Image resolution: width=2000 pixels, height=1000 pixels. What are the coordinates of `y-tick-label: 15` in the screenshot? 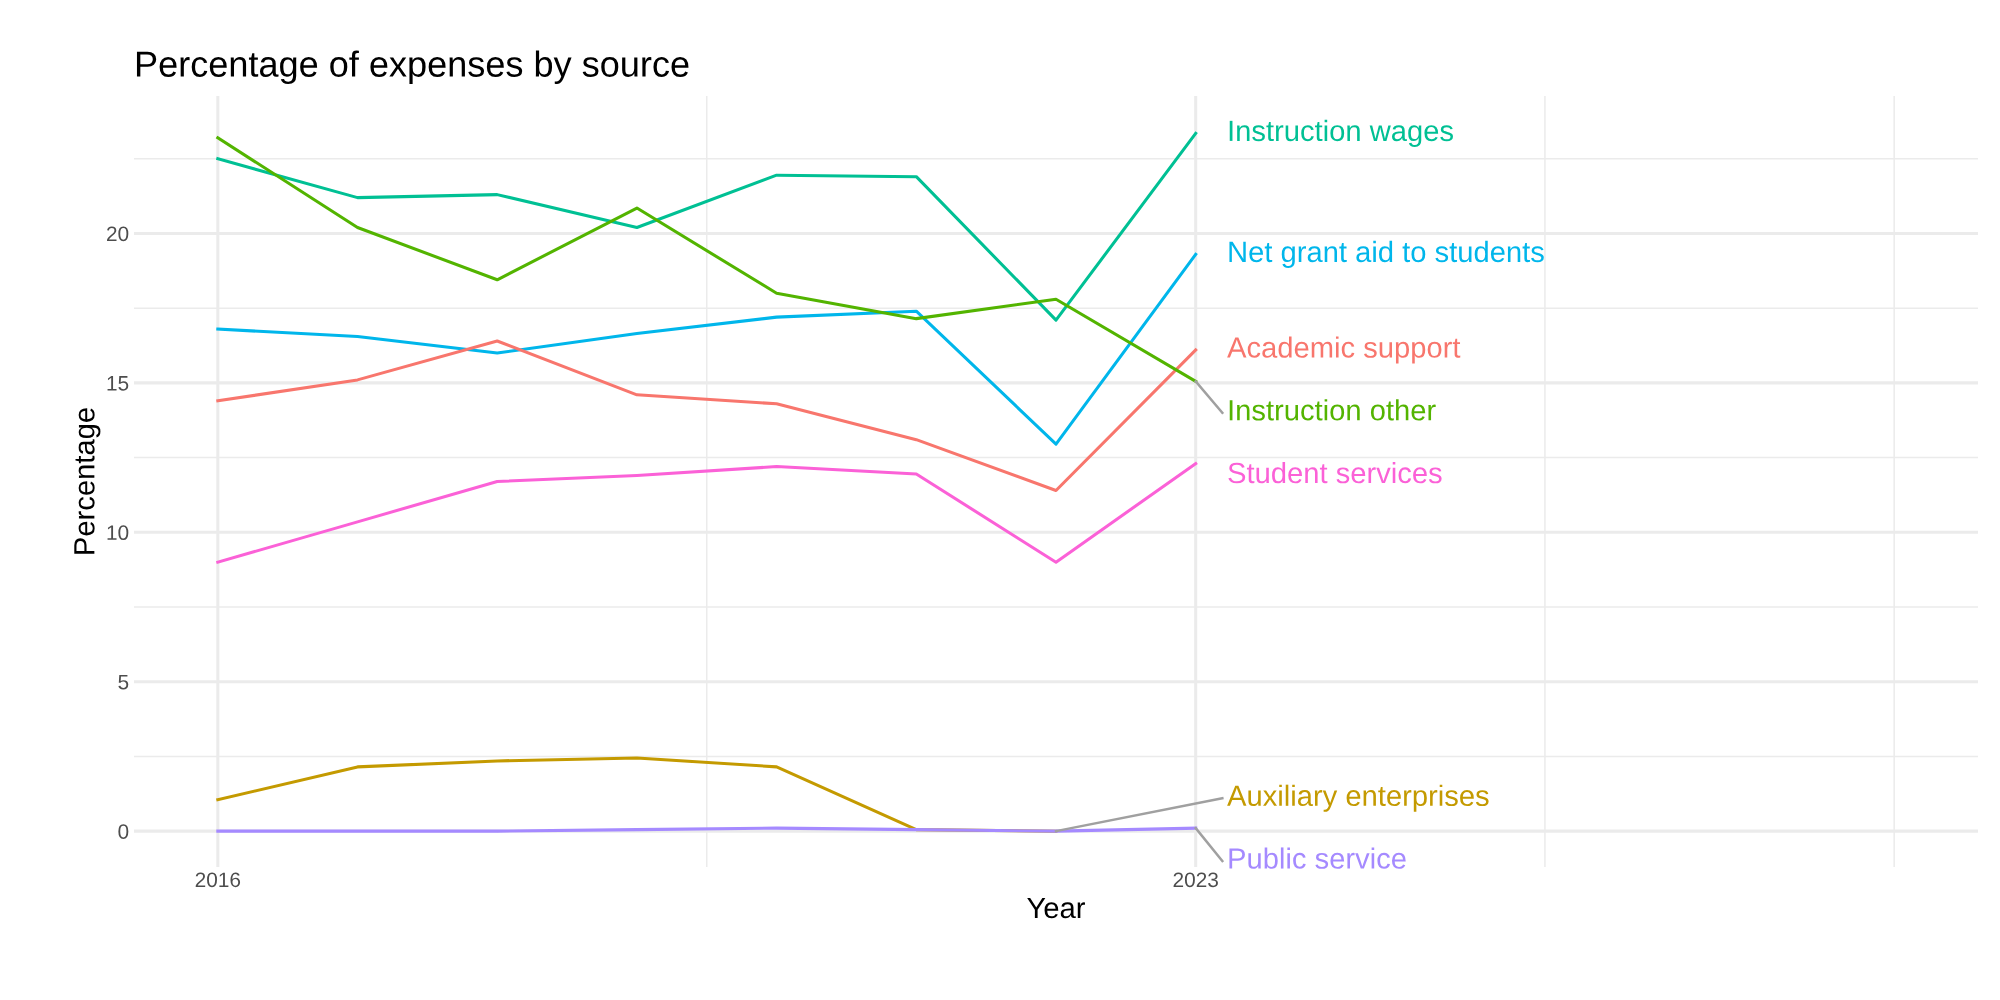 It's located at (118, 383).